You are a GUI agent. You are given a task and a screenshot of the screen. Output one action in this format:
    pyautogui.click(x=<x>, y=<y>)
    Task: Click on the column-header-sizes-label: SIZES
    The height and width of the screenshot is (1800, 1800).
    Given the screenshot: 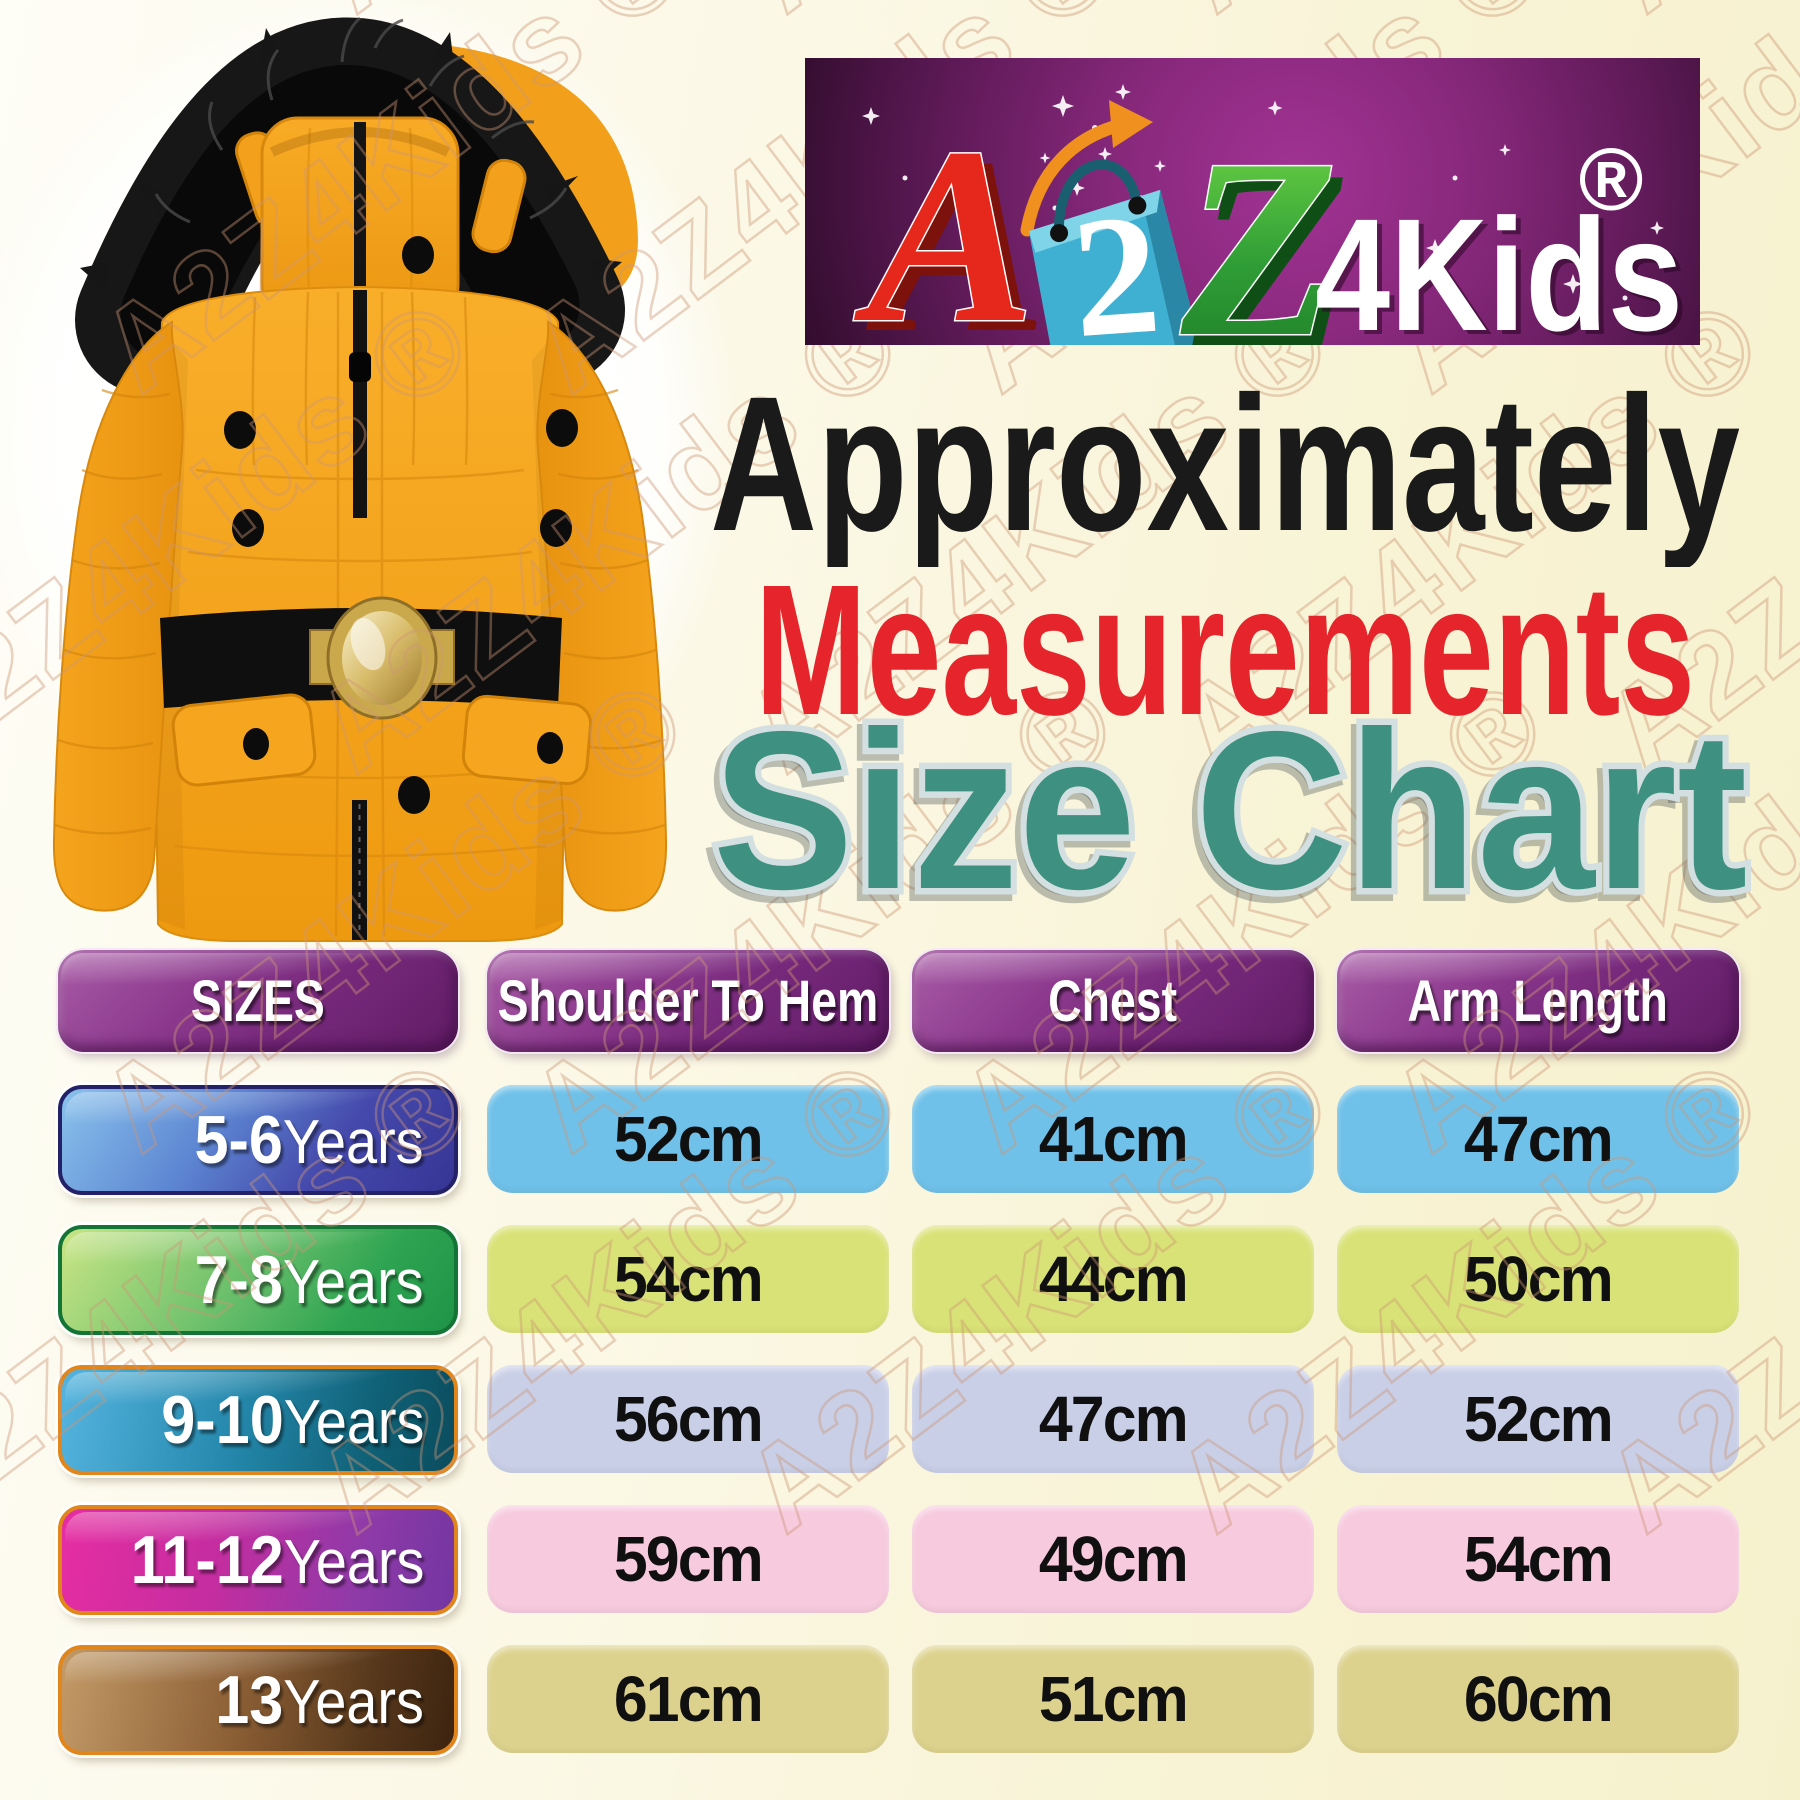 What is the action you would take?
    pyautogui.click(x=258, y=1001)
    